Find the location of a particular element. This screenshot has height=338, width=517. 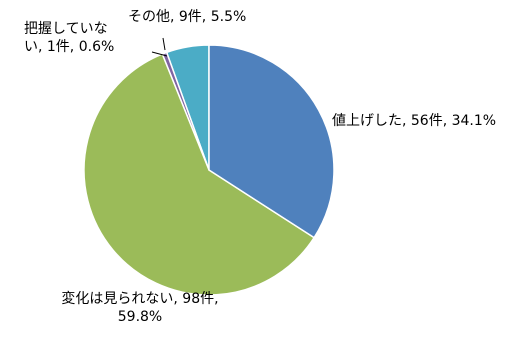

pie-slice is located at coordinates (271, 141).